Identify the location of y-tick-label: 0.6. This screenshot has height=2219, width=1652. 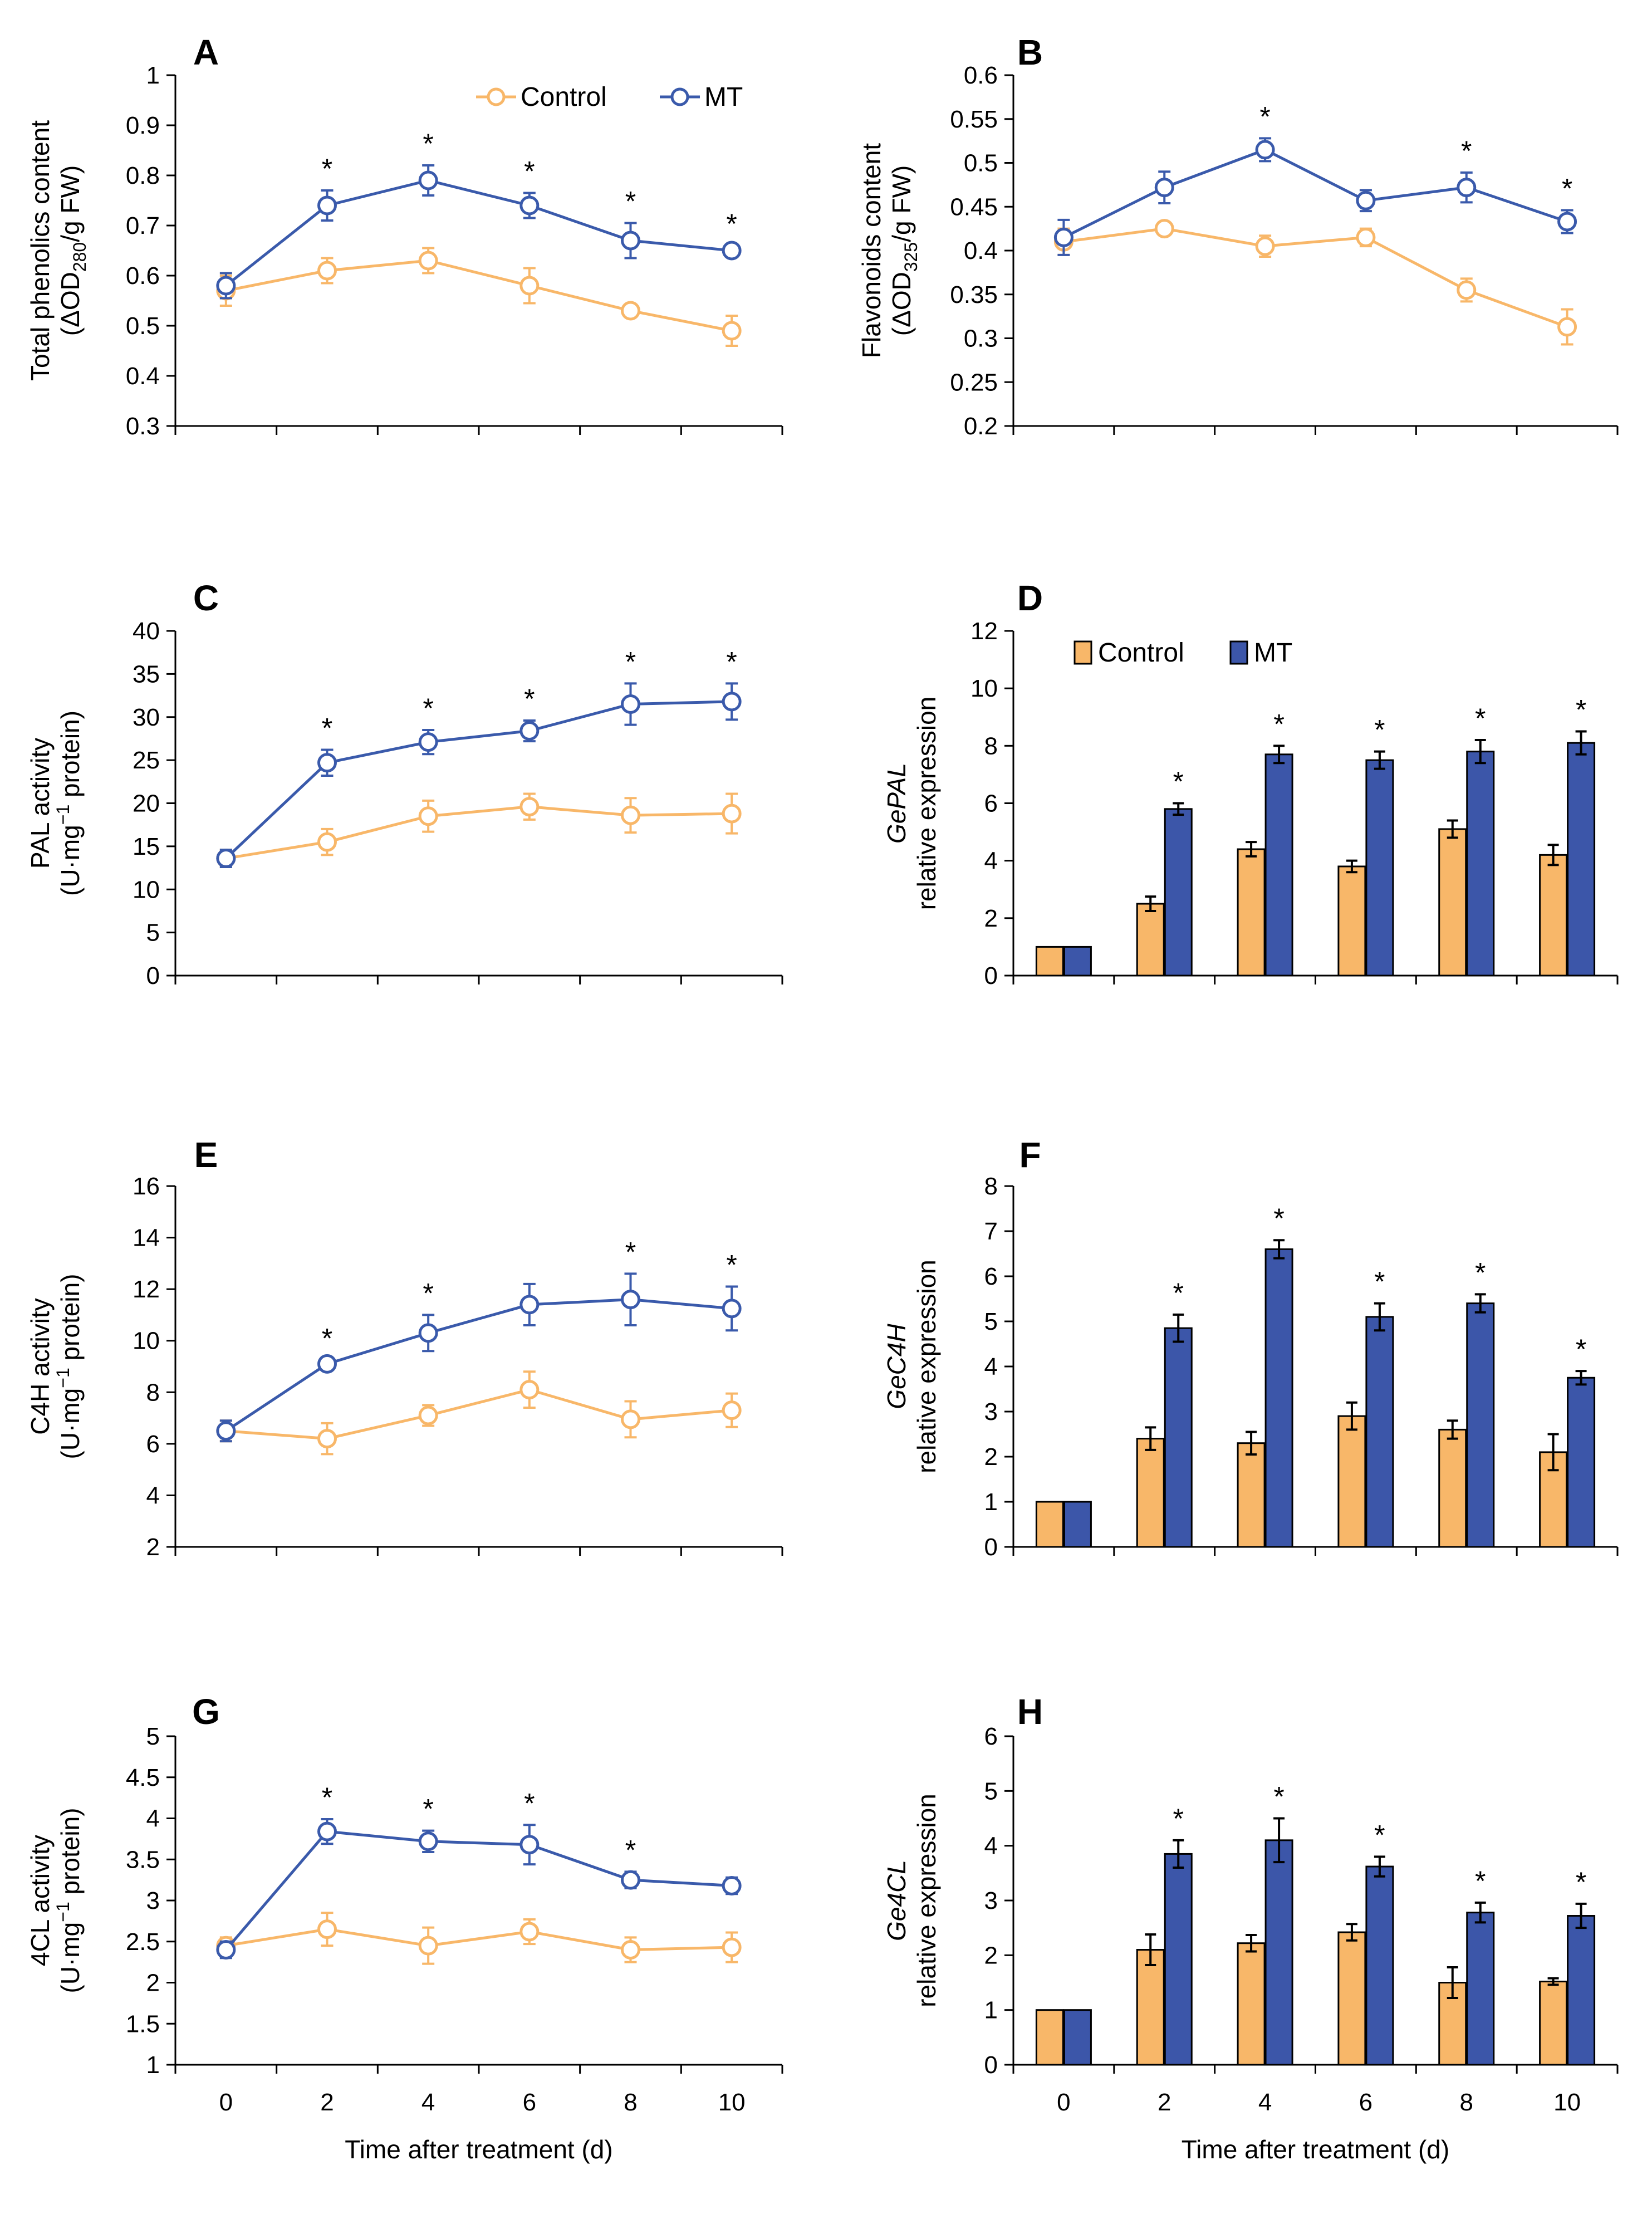
(143, 276).